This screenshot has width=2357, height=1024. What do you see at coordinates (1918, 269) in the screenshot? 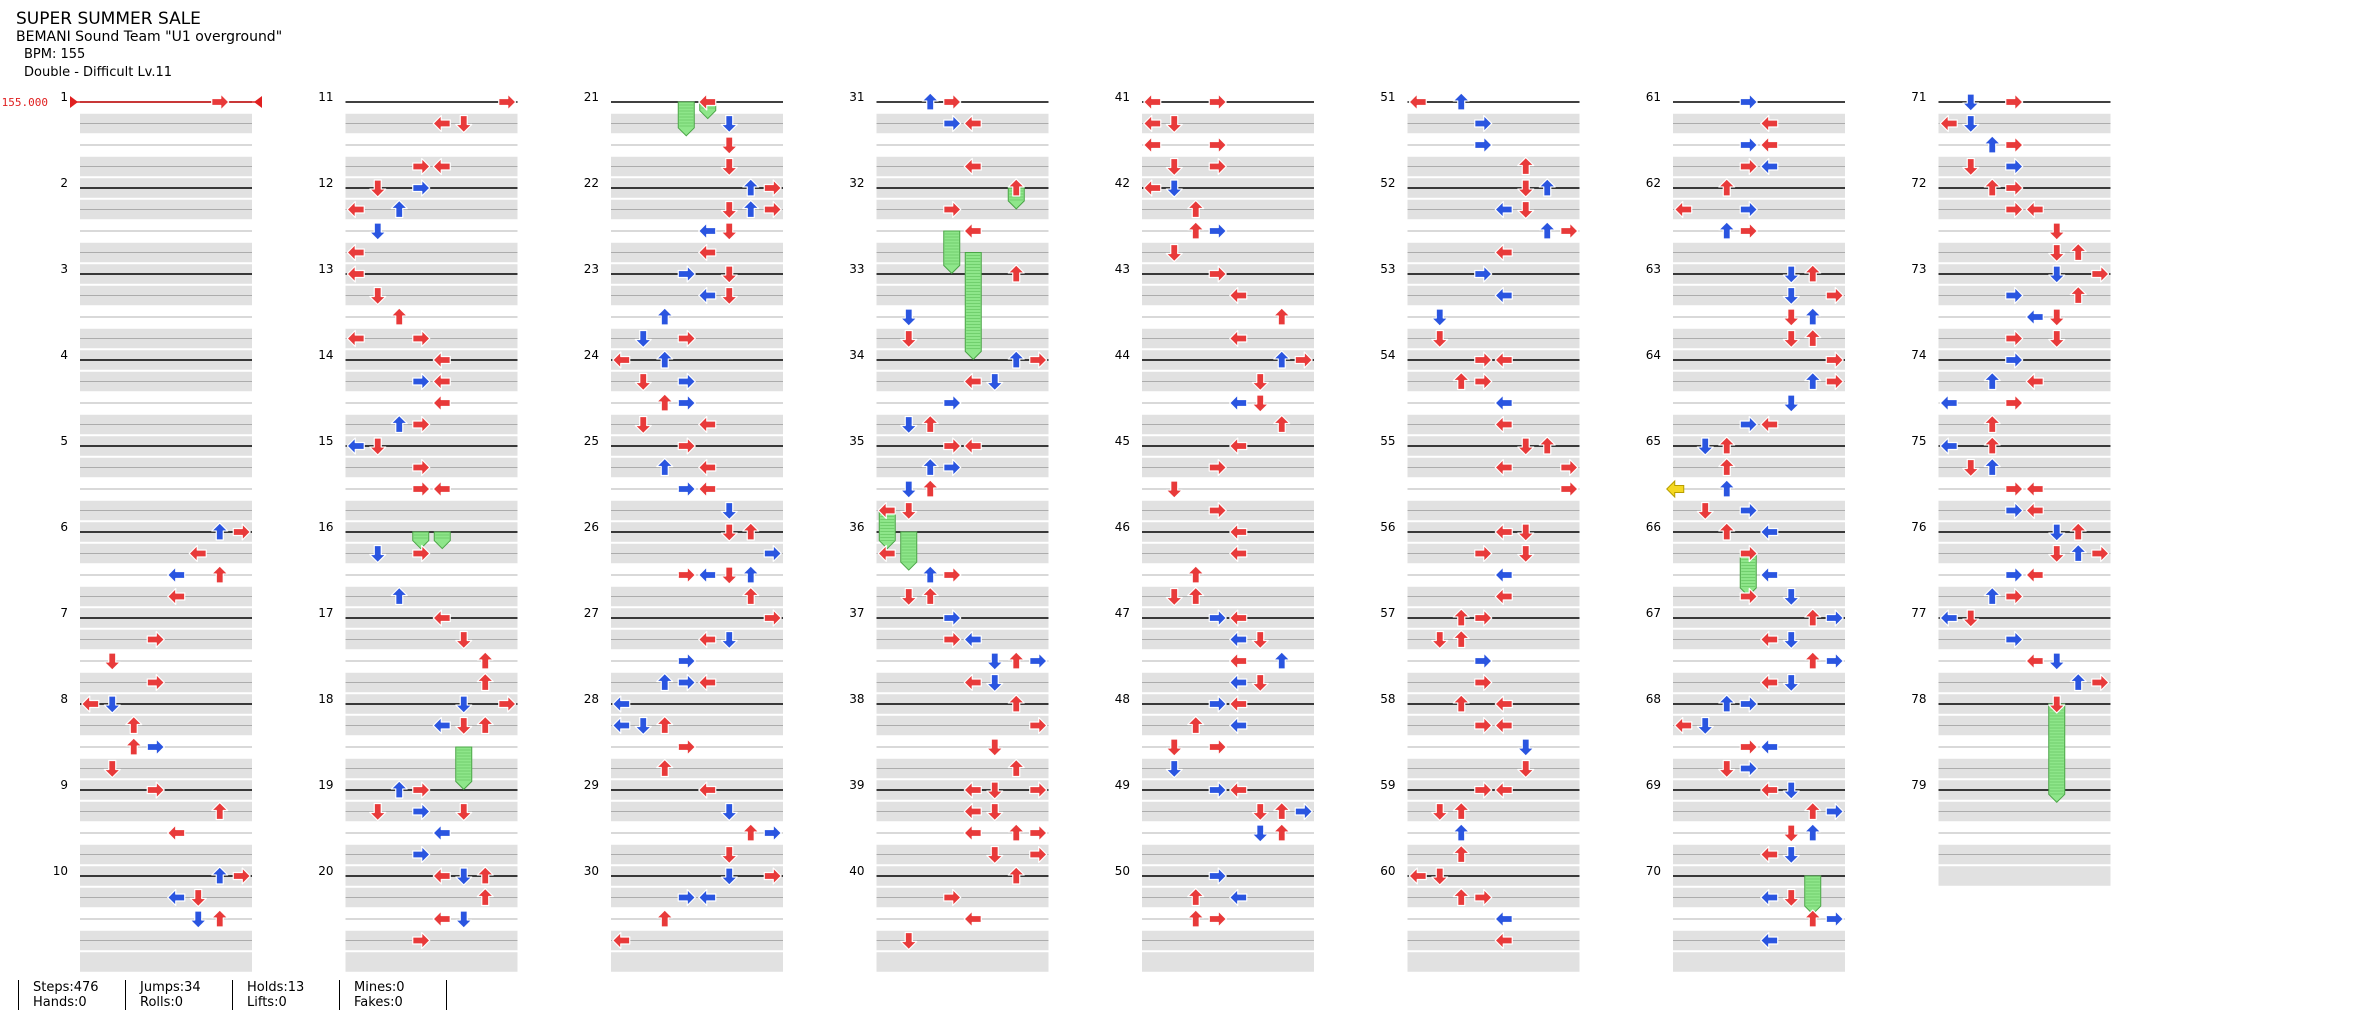
I see `measure-number: 73` at bounding box center [1918, 269].